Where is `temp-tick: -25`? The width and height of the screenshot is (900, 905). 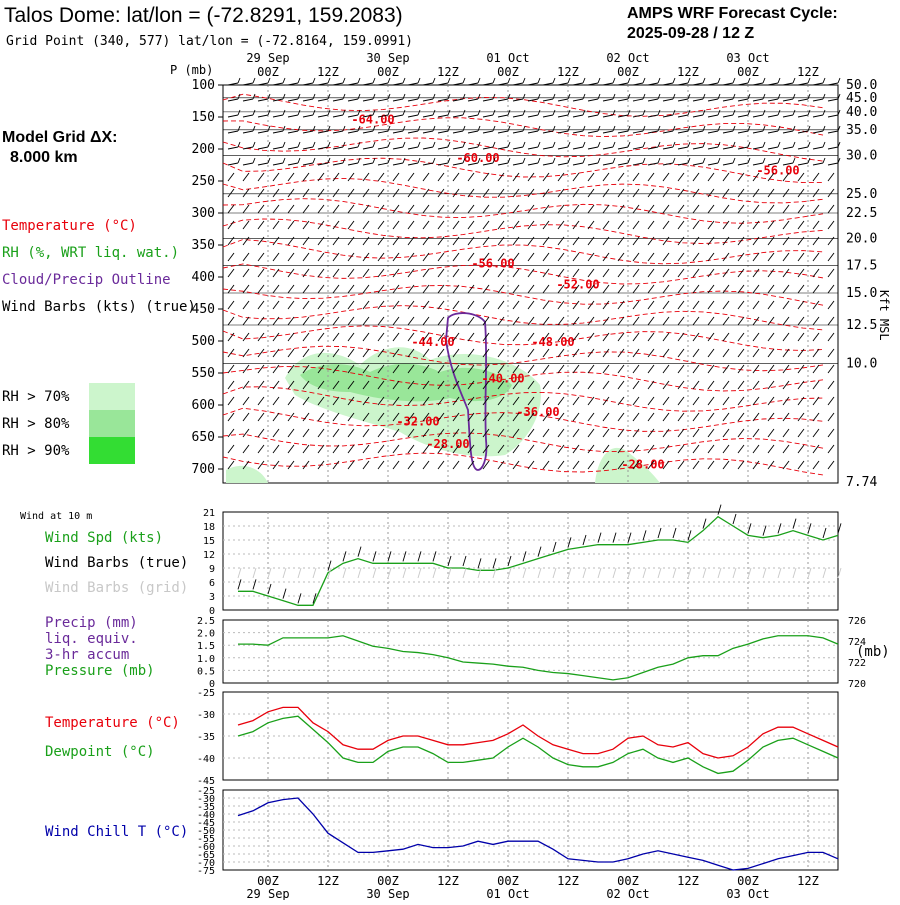
temp-tick: -25 is located at coordinates (206, 693).